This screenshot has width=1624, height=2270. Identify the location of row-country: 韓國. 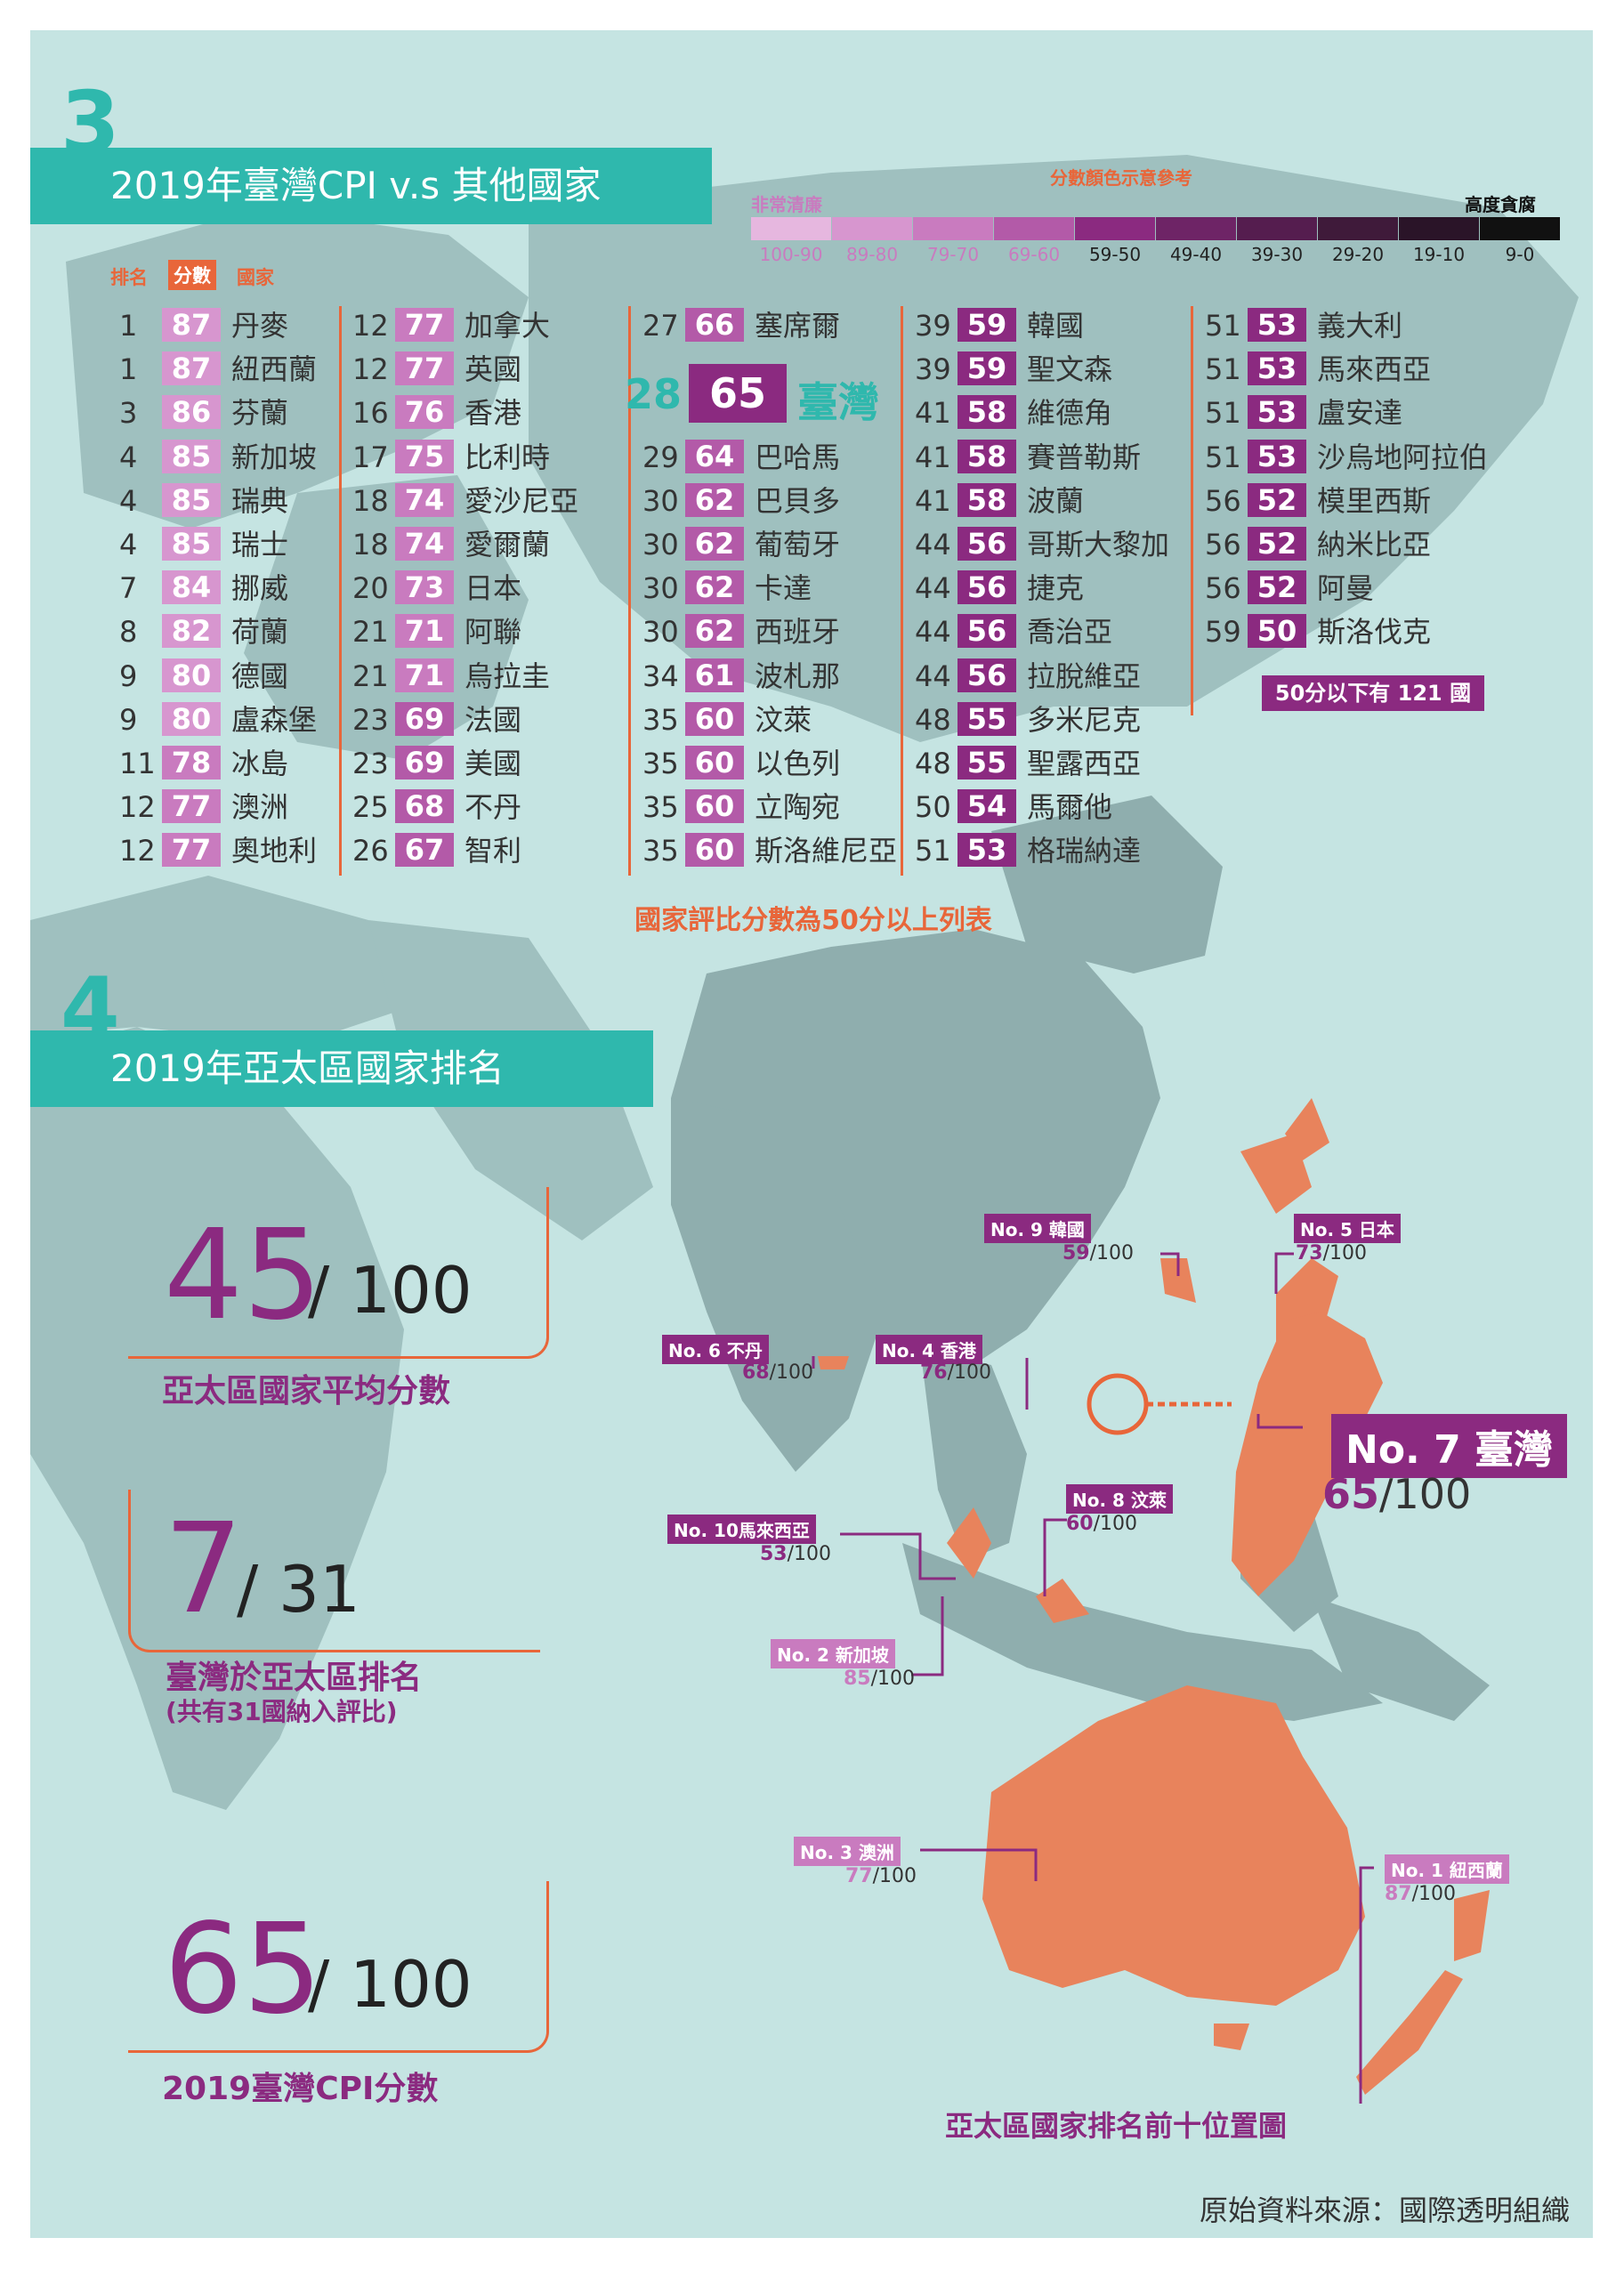
(1056, 326).